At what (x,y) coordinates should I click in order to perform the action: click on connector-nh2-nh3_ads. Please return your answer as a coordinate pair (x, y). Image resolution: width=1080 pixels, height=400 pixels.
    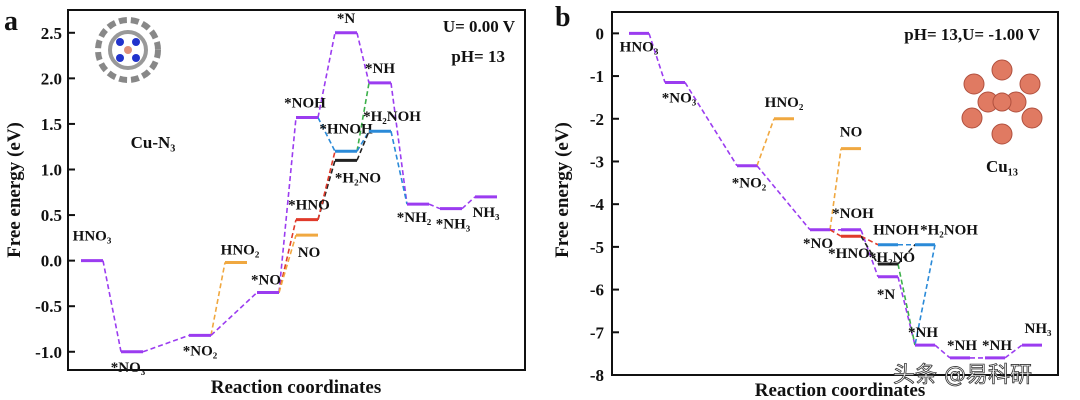
    Looking at the image, I should click on (434, 206).